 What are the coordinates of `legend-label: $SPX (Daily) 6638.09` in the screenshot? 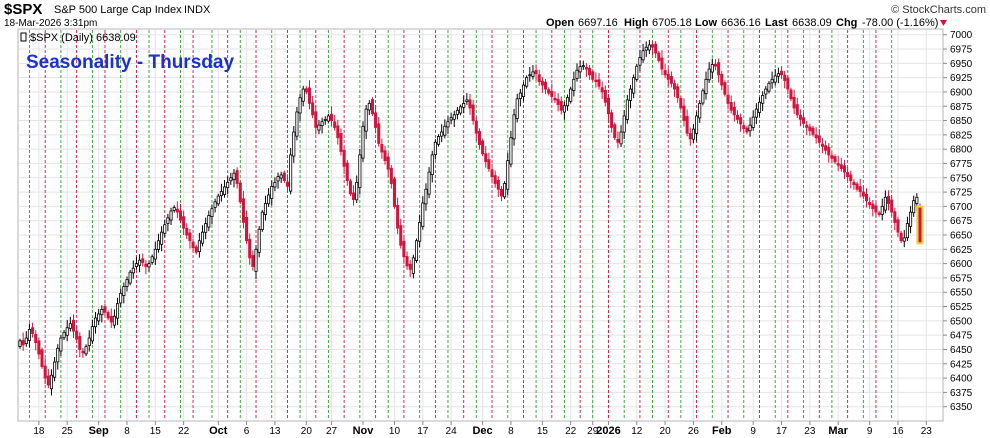 It's located at (83, 38).